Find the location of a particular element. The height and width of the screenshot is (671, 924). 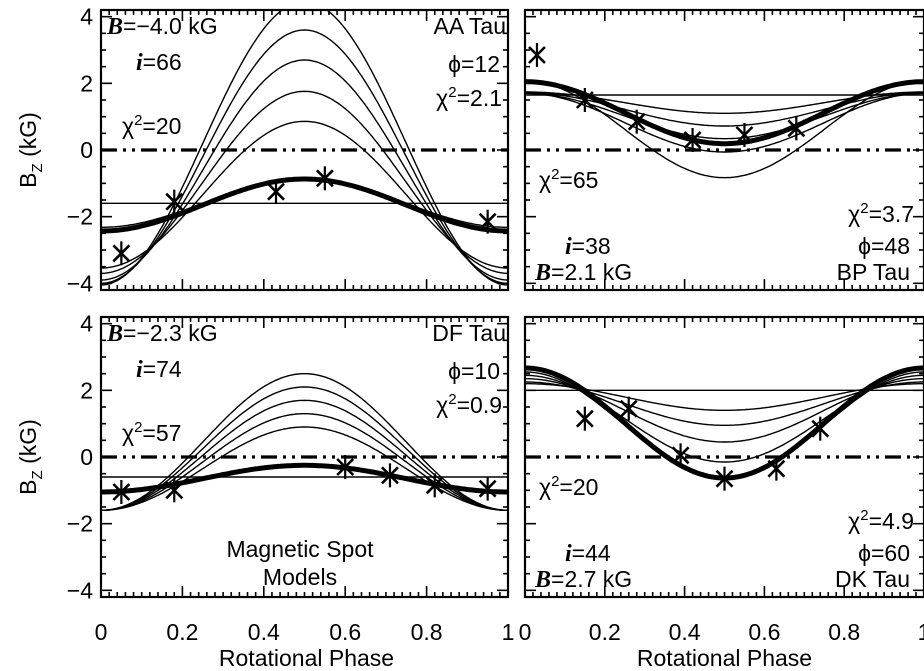

x-tick-label: 0.8 is located at coordinates (844, 632).